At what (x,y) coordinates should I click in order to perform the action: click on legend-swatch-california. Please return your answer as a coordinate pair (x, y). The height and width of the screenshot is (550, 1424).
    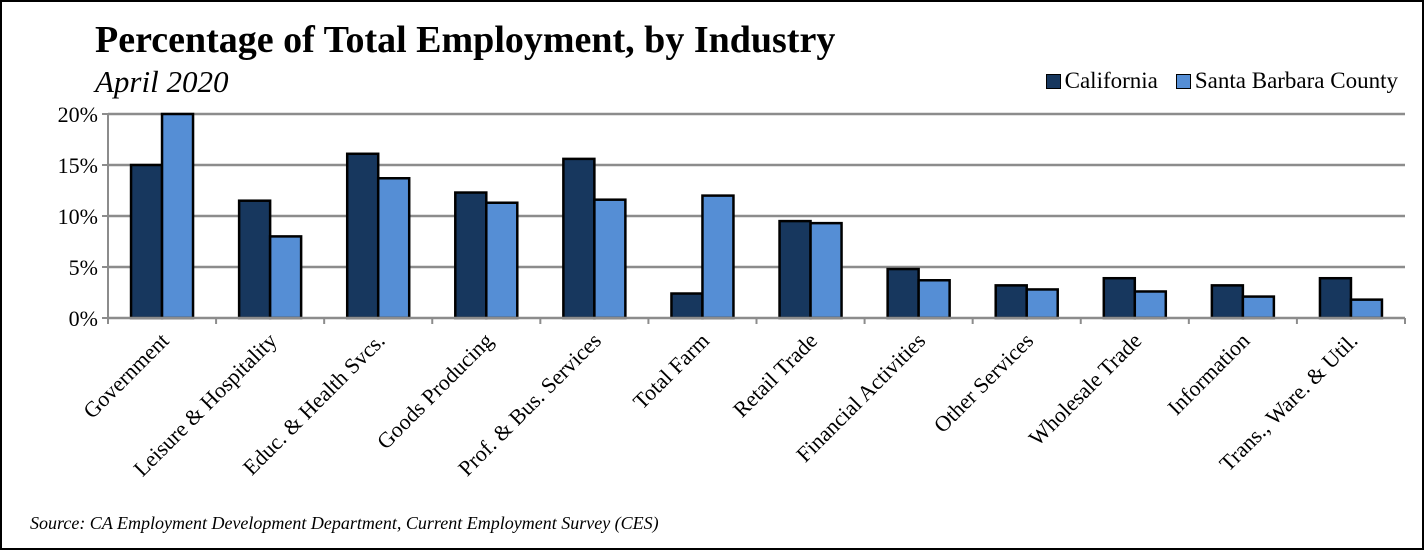
    Looking at the image, I should click on (1053, 81).